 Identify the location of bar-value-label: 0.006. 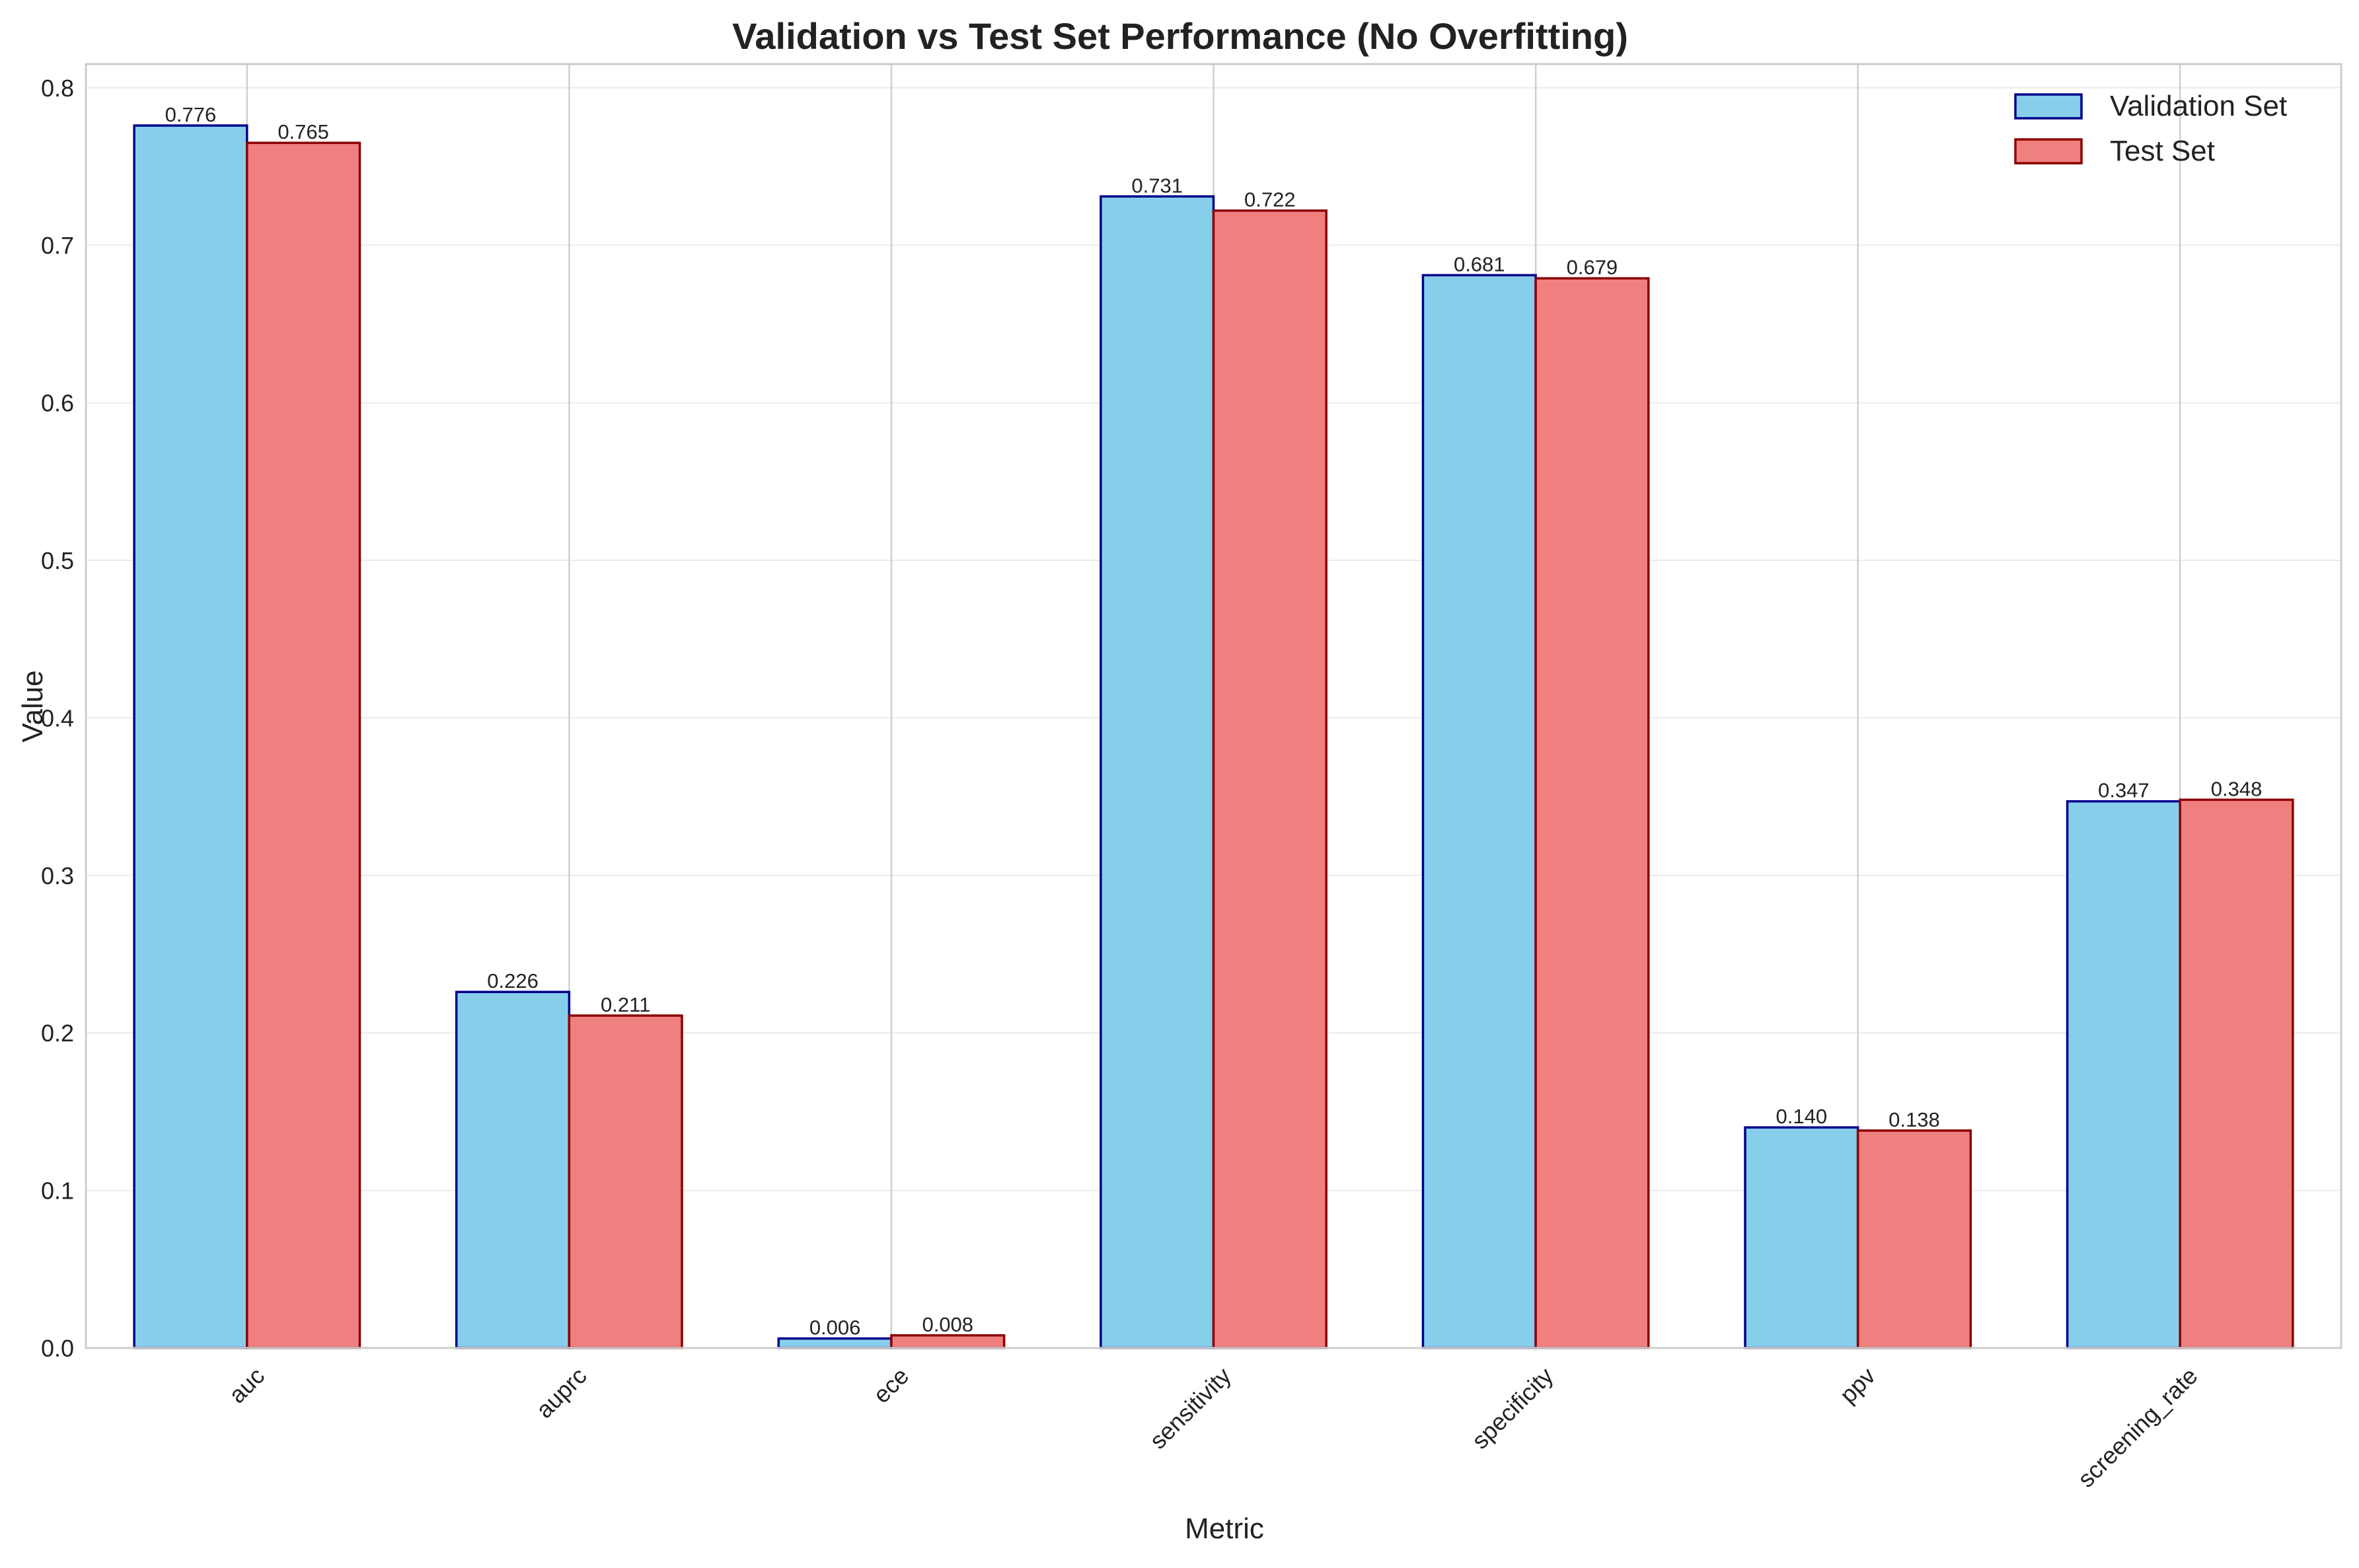
(835, 1327).